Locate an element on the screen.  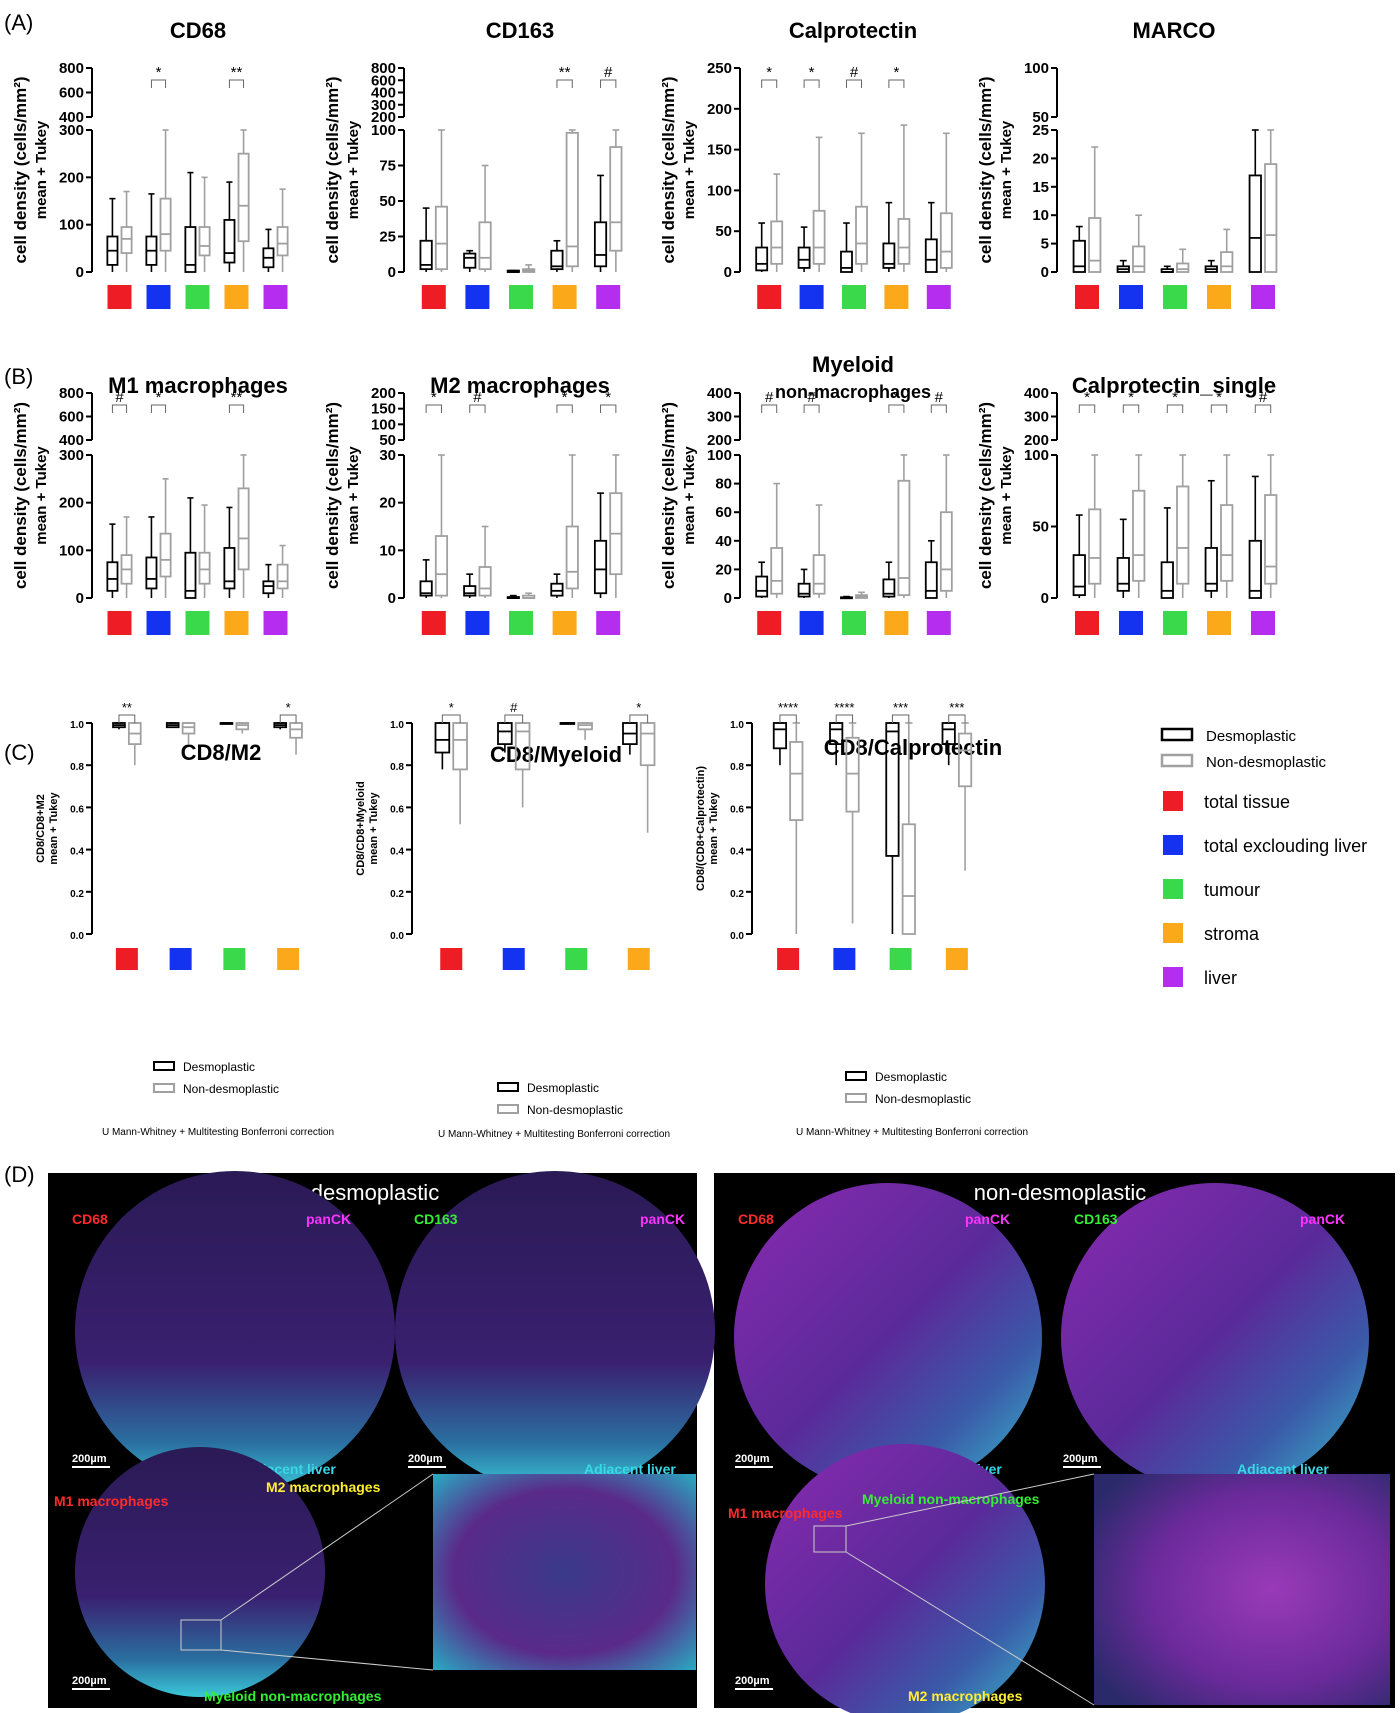
legend-non-desmoplastic-label: Non-desmoplastic is located at coordinates (1266, 762).